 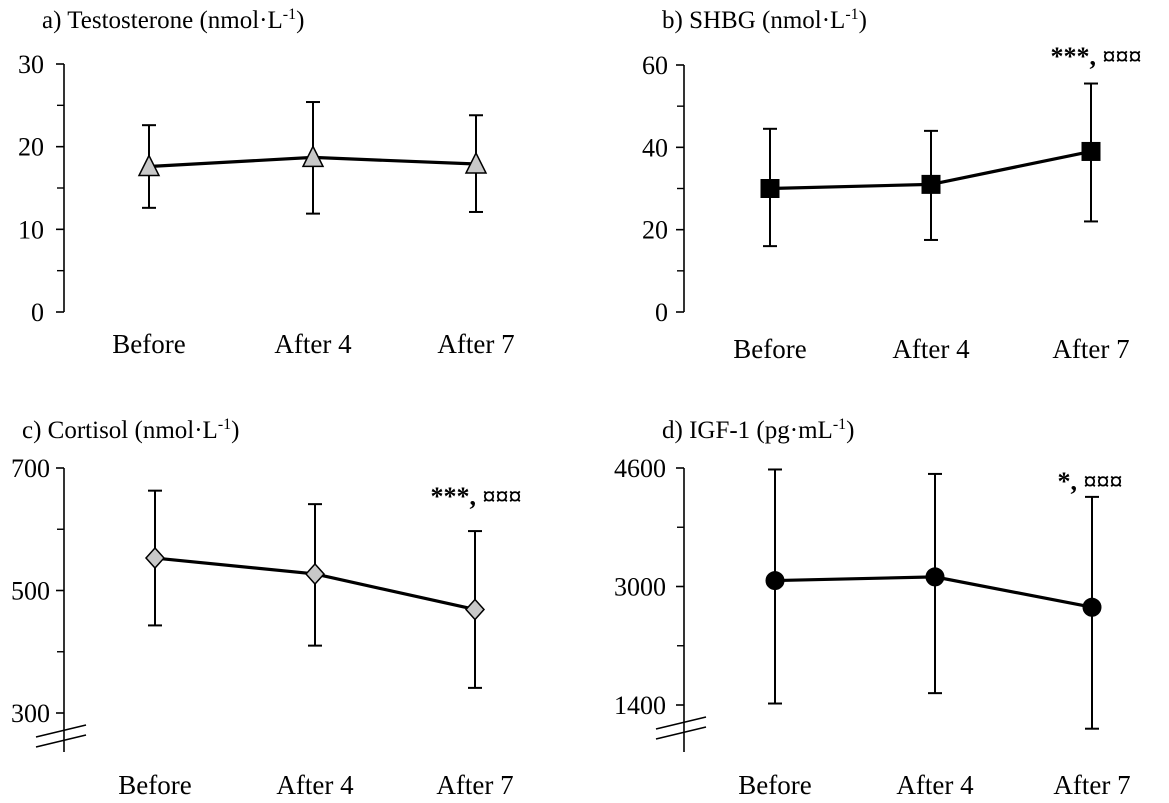 What do you see at coordinates (640, 705) in the screenshot?
I see `y-tick-label: 1400` at bounding box center [640, 705].